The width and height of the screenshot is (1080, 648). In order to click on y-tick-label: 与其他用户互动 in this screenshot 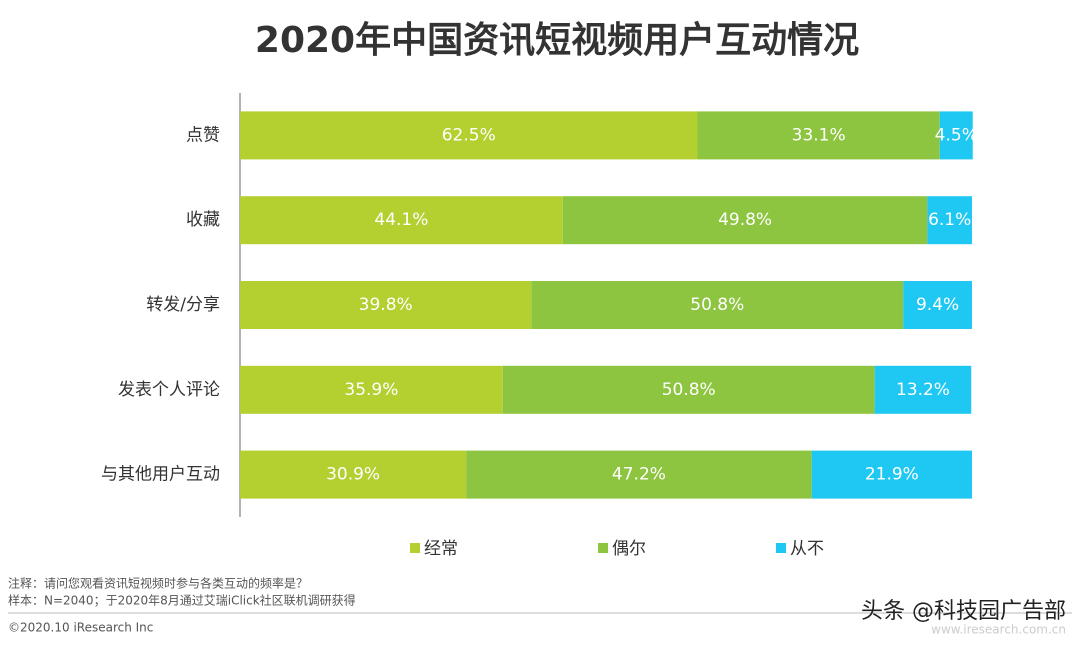, I will do `click(160, 475)`.